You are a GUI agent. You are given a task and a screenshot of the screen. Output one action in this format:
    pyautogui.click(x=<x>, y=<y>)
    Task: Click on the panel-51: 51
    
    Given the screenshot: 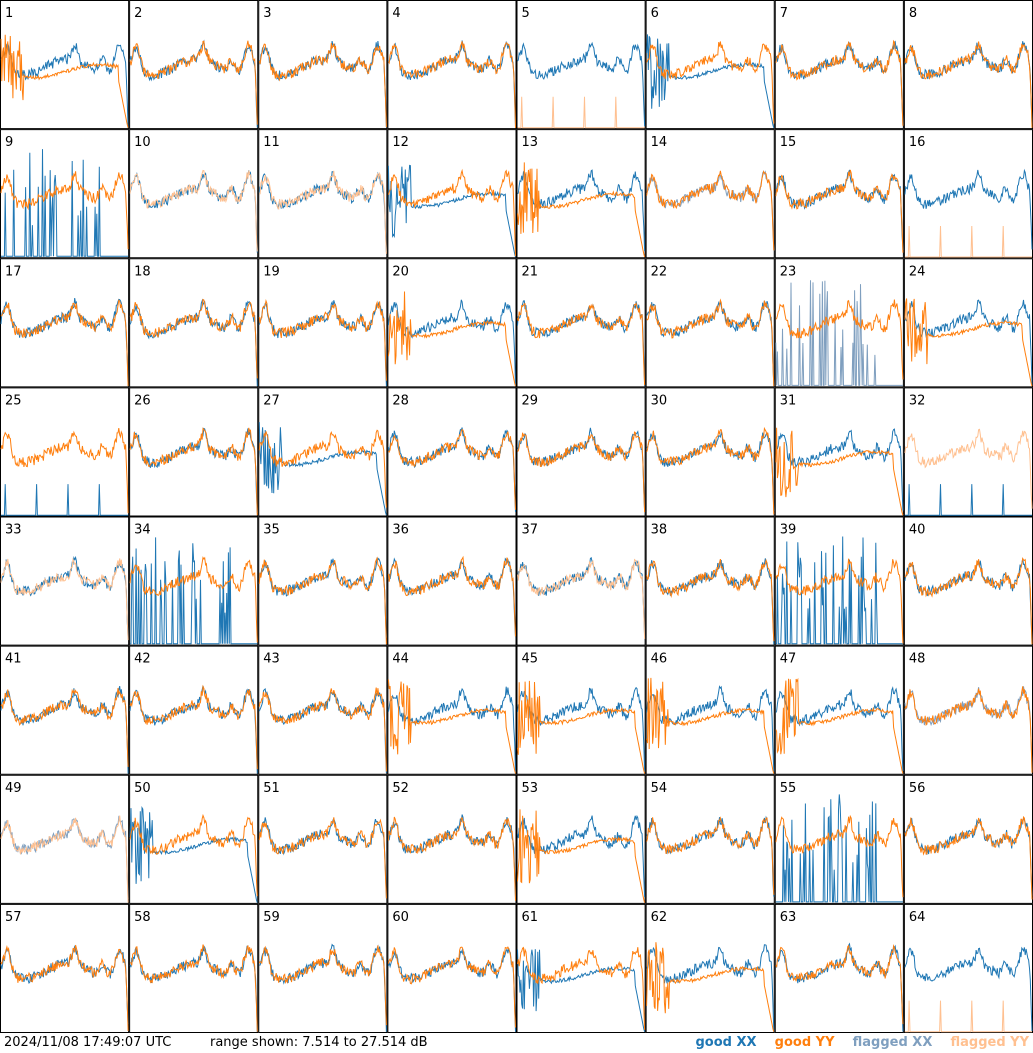 What is the action you would take?
    pyautogui.click(x=323, y=839)
    